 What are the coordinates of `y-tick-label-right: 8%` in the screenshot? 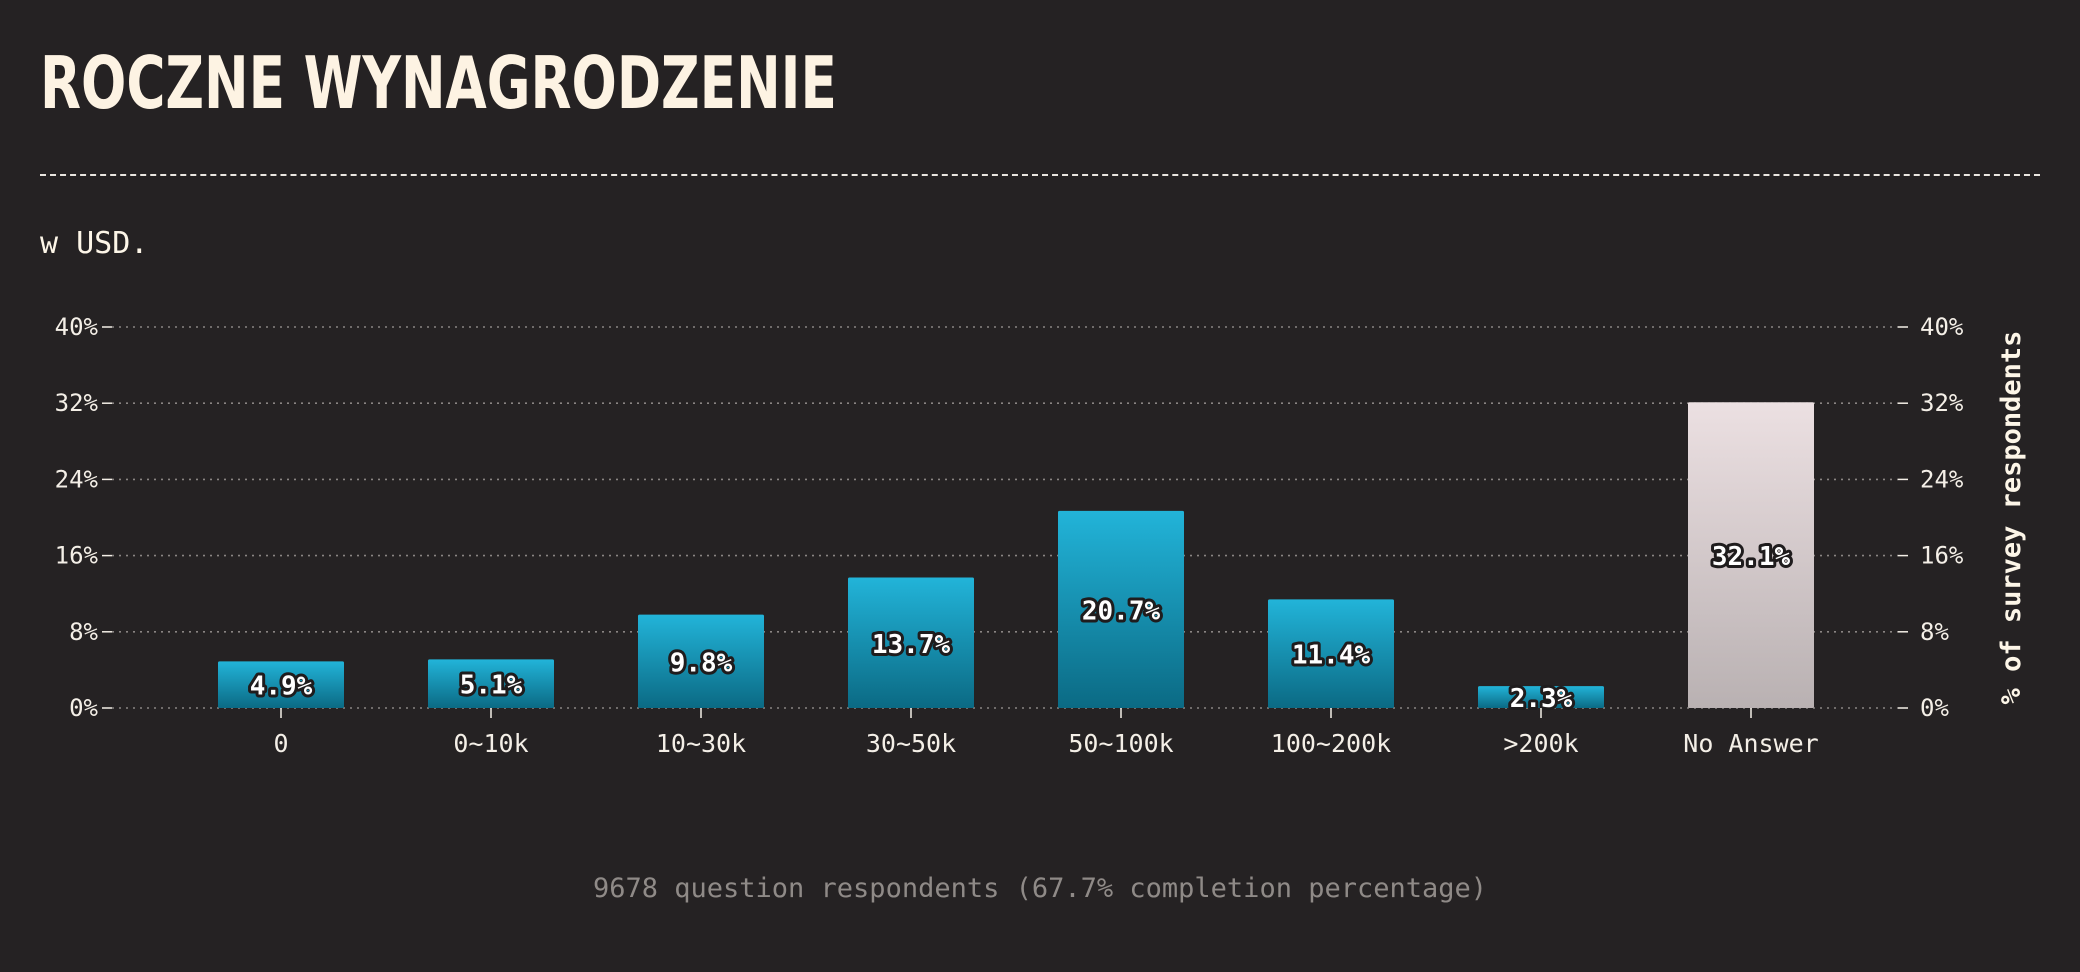 It's located at (1934, 632).